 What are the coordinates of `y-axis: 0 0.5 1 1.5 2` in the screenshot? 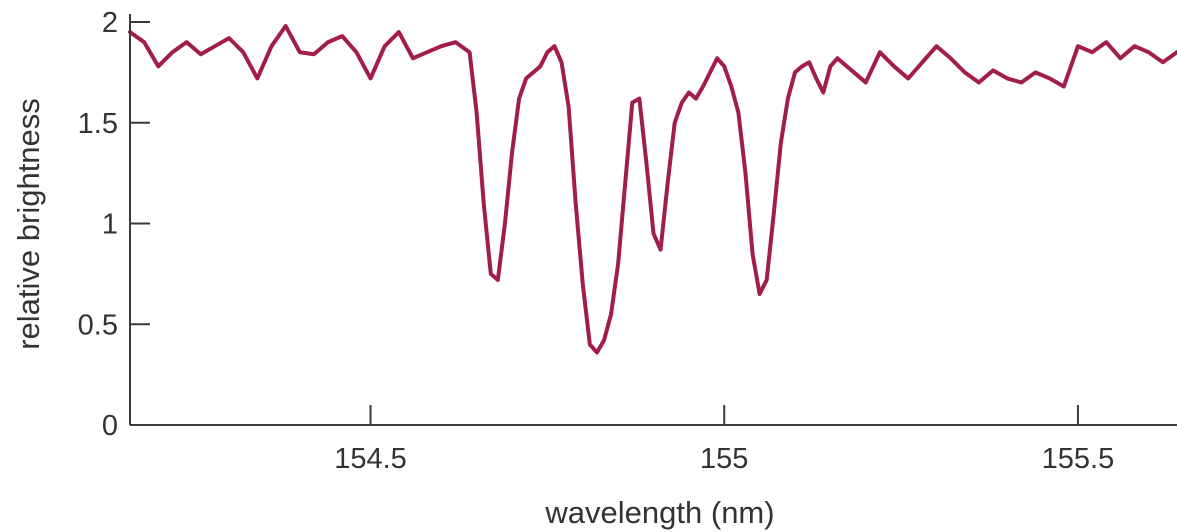 It's located at (114, 224).